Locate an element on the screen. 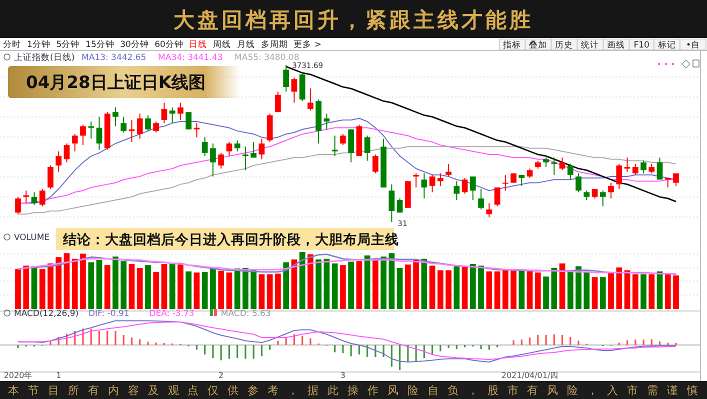  text: 30分钟 is located at coordinates (134, 44).